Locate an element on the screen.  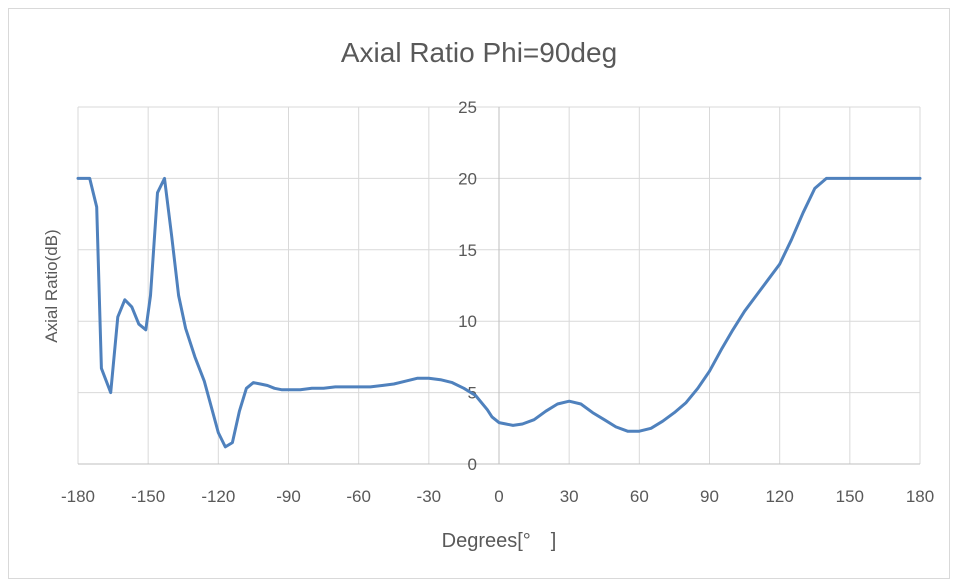
x-axis-label: Degrees[° ] is located at coordinates (499, 541).